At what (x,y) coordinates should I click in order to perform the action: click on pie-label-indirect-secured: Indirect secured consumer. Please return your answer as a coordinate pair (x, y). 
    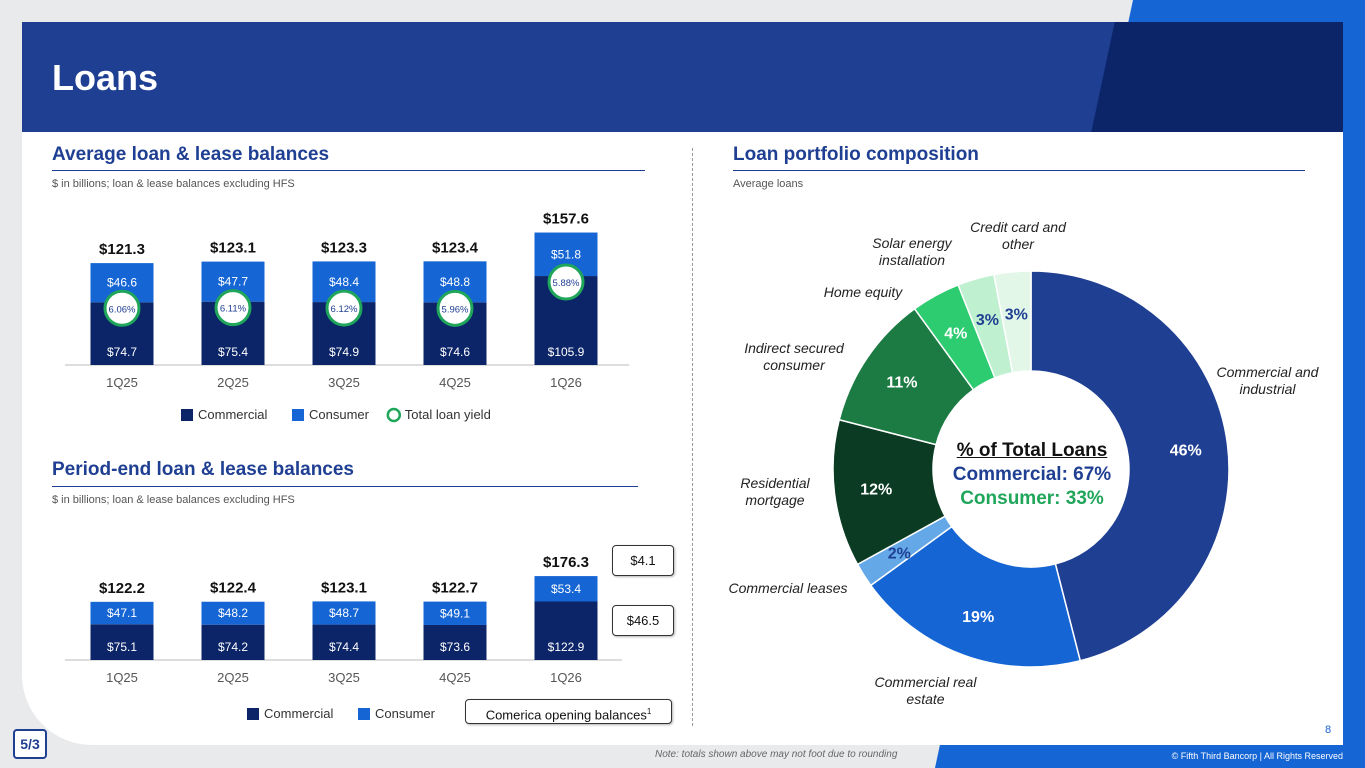
    Looking at the image, I should click on (794, 356).